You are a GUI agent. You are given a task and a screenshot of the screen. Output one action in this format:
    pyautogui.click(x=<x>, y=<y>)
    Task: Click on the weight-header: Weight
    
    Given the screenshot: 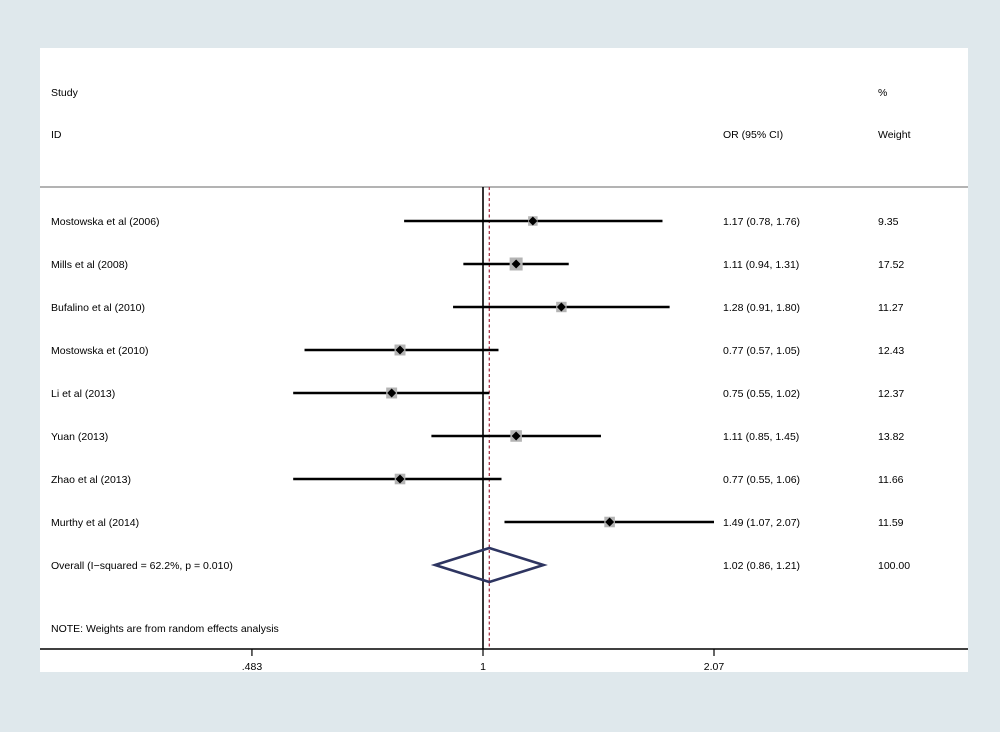 What is the action you would take?
    pyautogui.click(x=894, y=135)
    